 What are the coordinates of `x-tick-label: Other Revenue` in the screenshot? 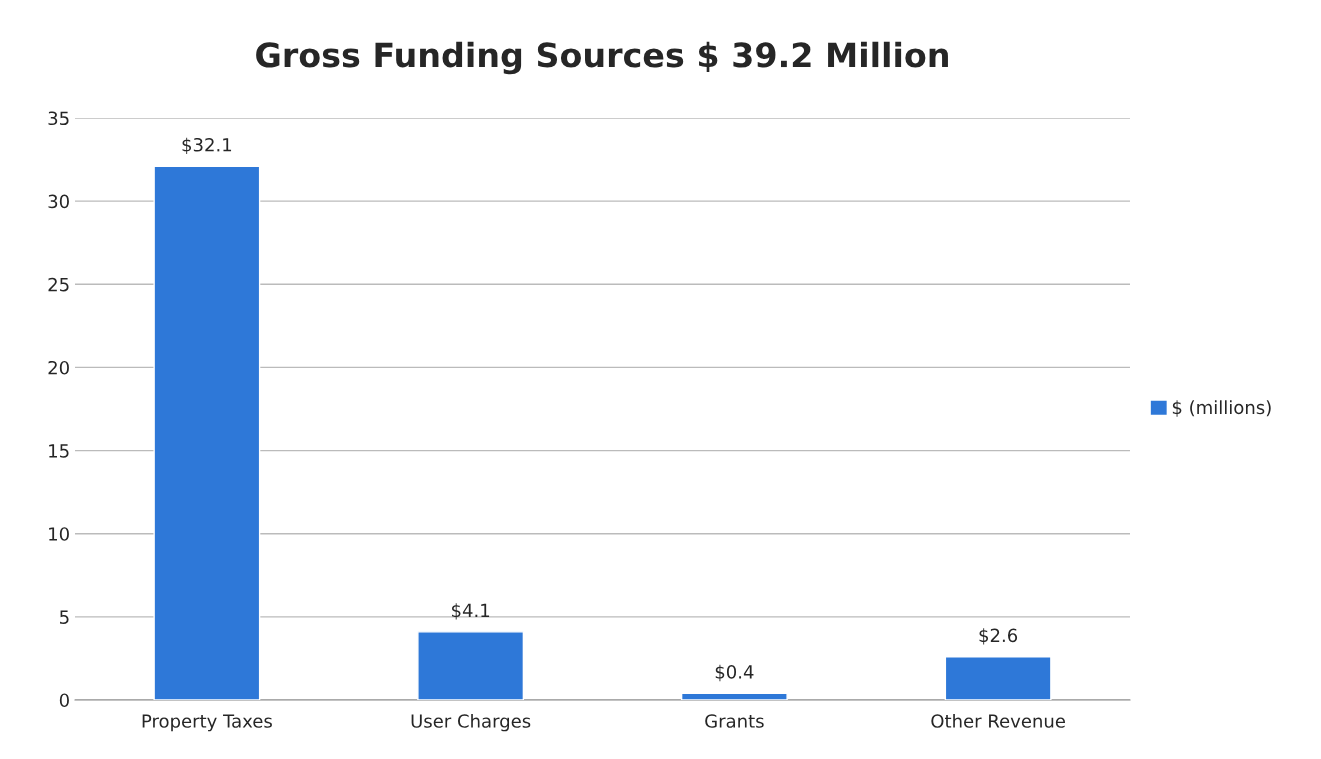 It's located at (998, 720).